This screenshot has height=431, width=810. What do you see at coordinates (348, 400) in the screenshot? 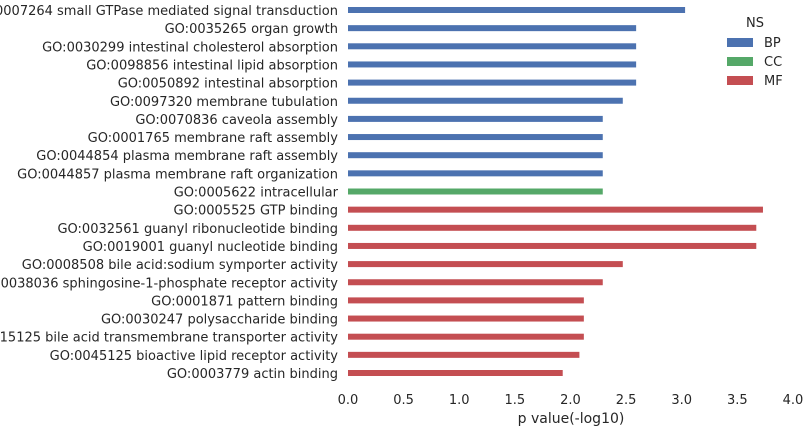
I see `x-tick-label-1: 0.0` at bounding box center [348, 400].